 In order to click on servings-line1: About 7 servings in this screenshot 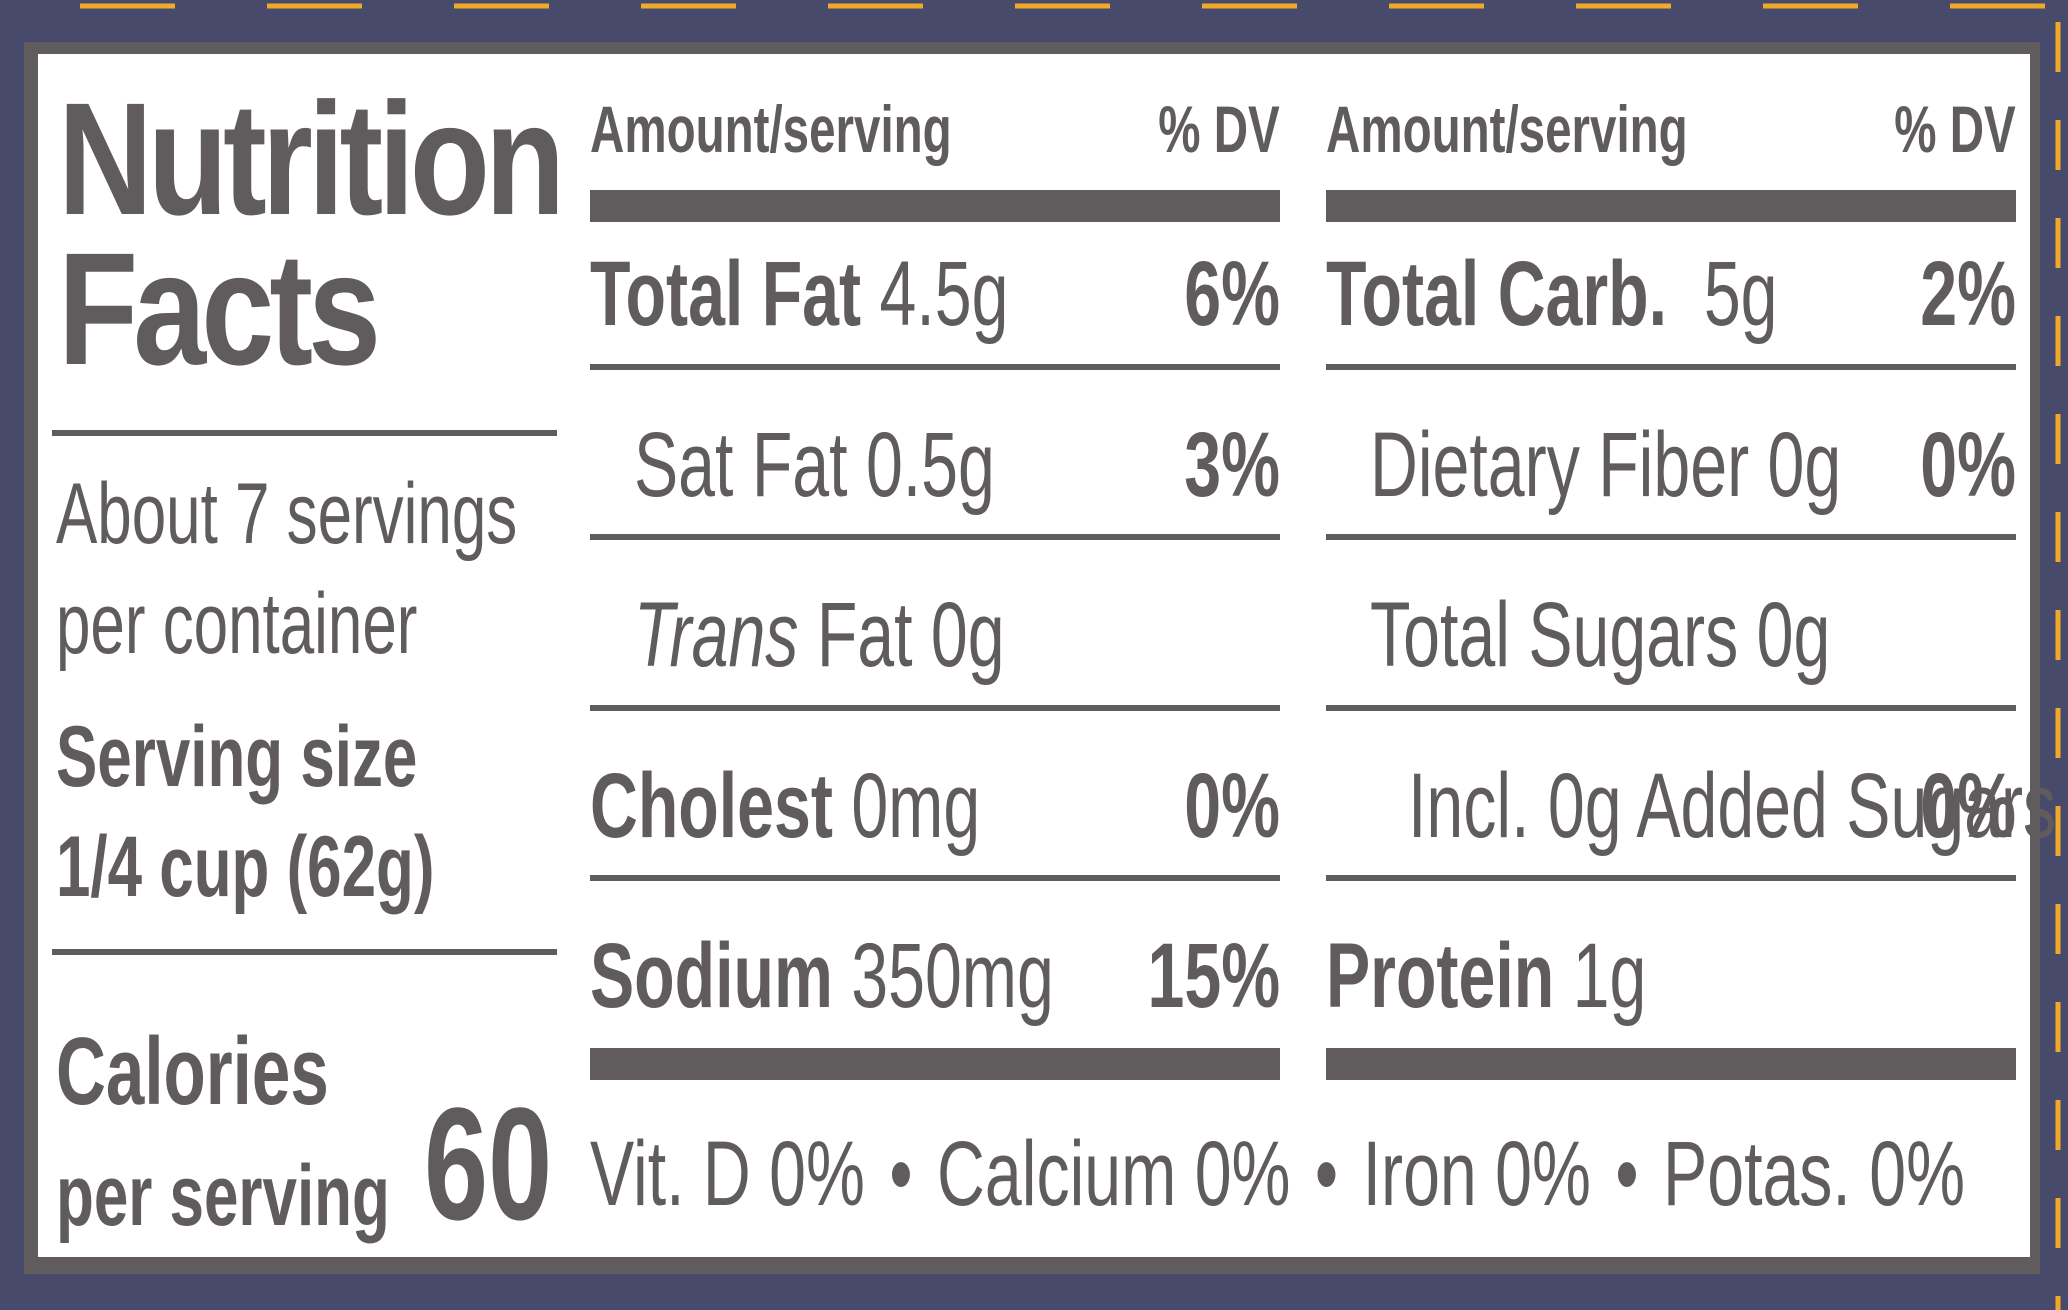, I will do `click(287, 514)`.